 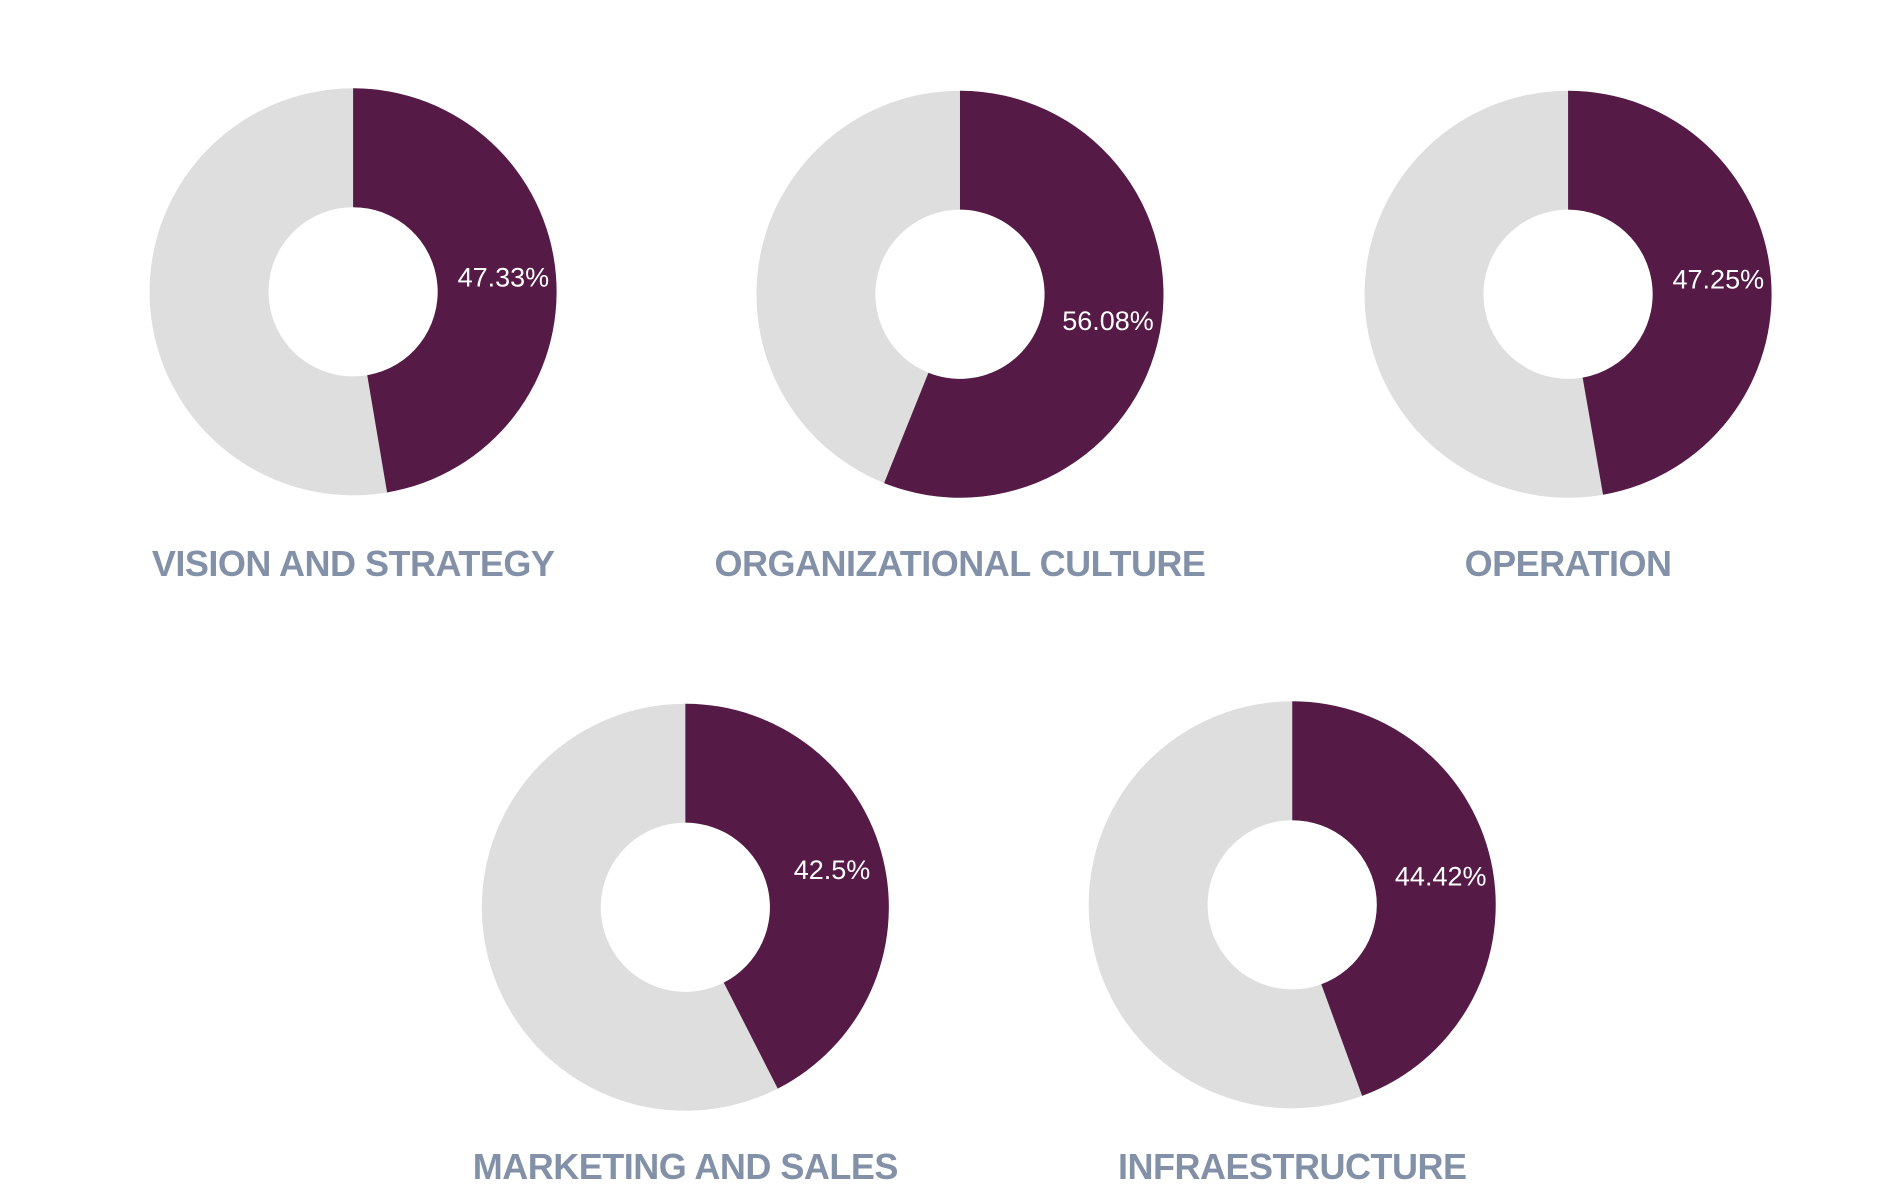 I want to click on chart-title: MARKETING AND SALES, so click(x=685, y=1166).